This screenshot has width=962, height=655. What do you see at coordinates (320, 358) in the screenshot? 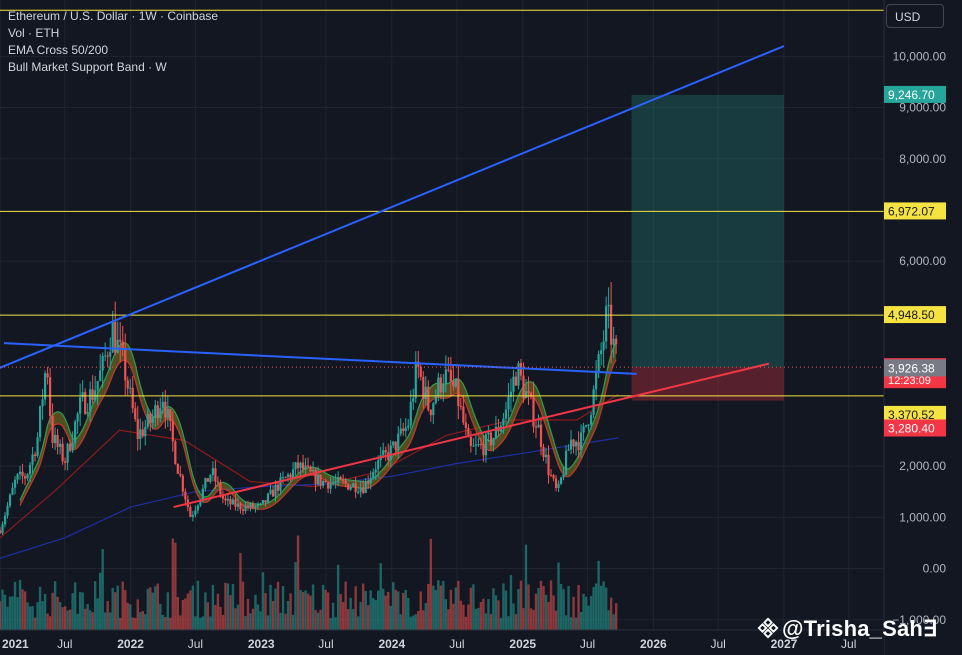
I see `trendline-blue` at bounding box center [320, 358].